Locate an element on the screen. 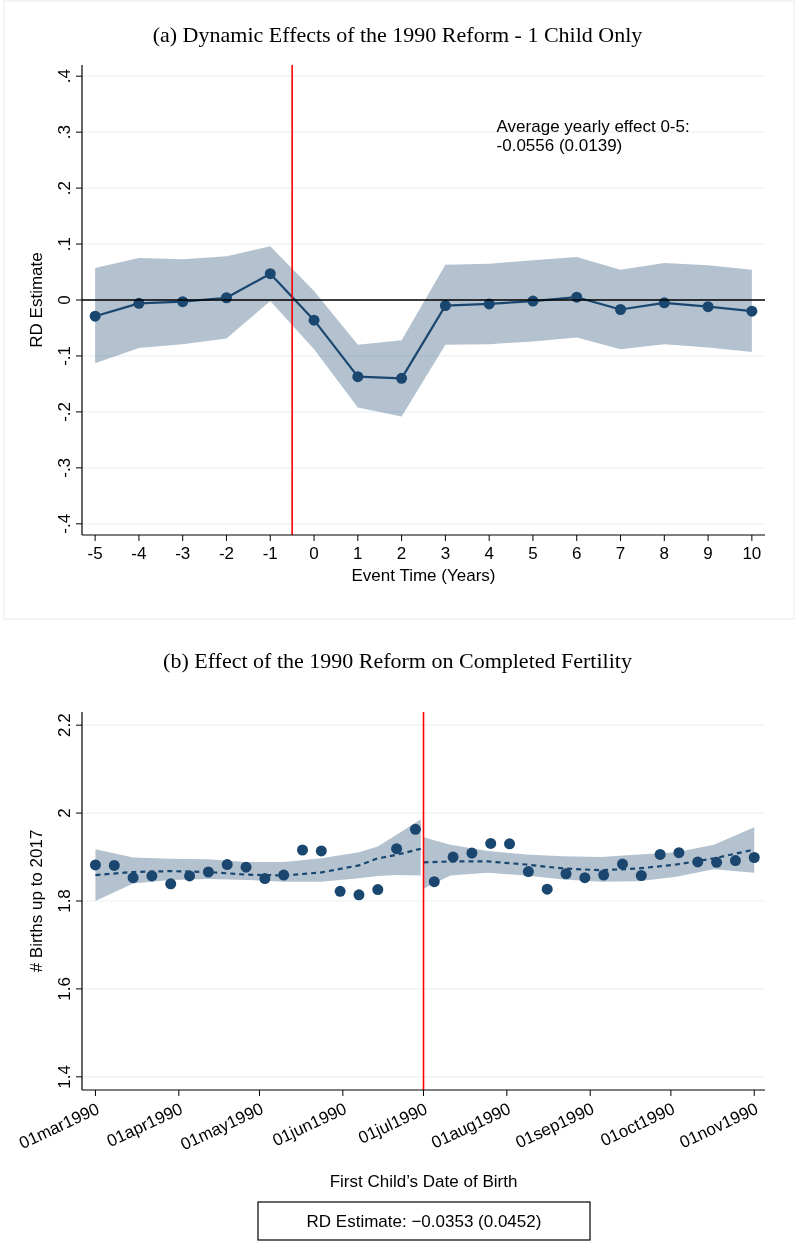 The image size is (795, 1243). y-tick-label: .3 is located at coordinates (64, 132).